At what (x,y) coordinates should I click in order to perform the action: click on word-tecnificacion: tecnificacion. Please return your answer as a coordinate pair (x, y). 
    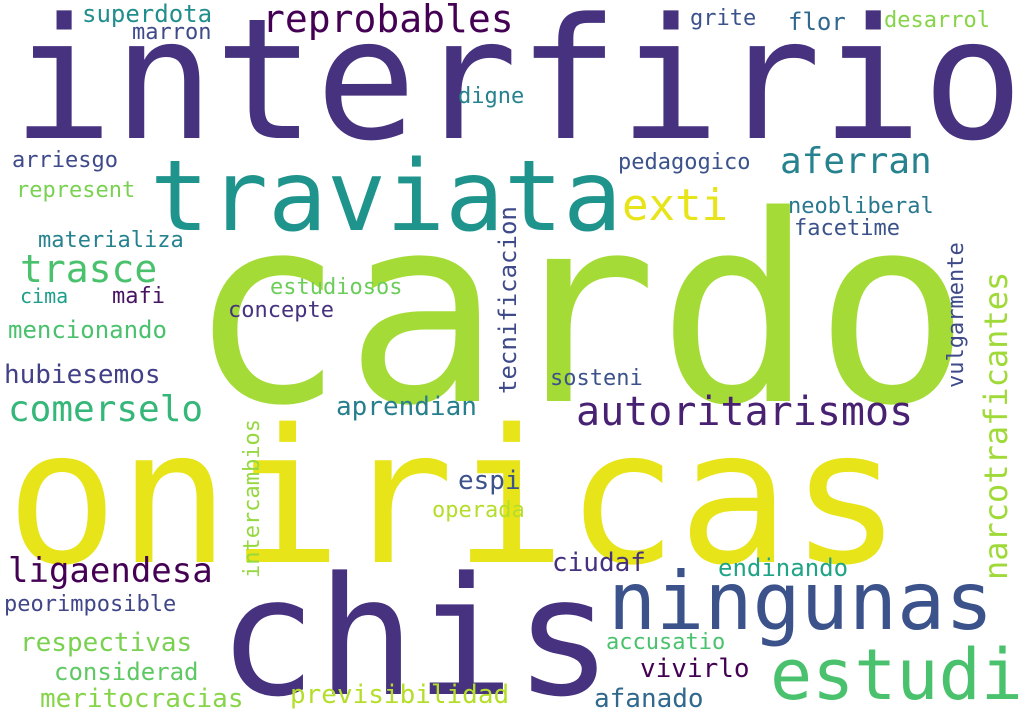
    Looking at the image, I should click on (508, 300).